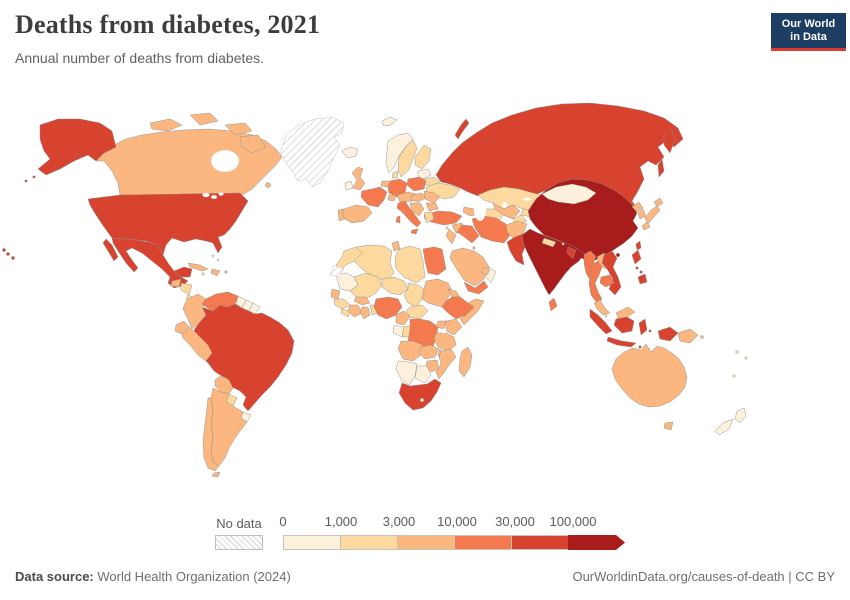  I want to click on region-bulgaria, so click(432, 207).